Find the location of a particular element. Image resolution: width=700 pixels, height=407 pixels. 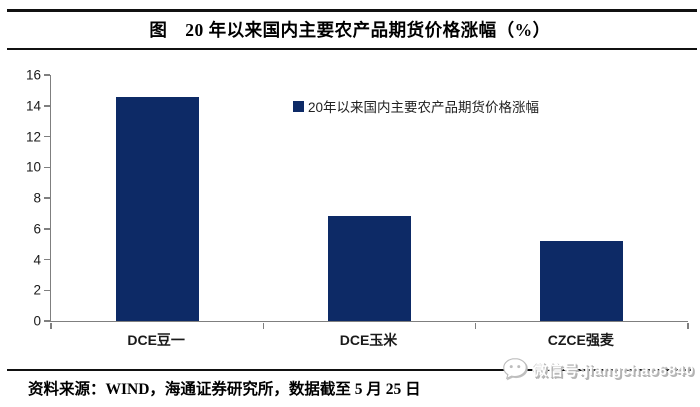

wechat-icon is located at coordinates (515, 369).